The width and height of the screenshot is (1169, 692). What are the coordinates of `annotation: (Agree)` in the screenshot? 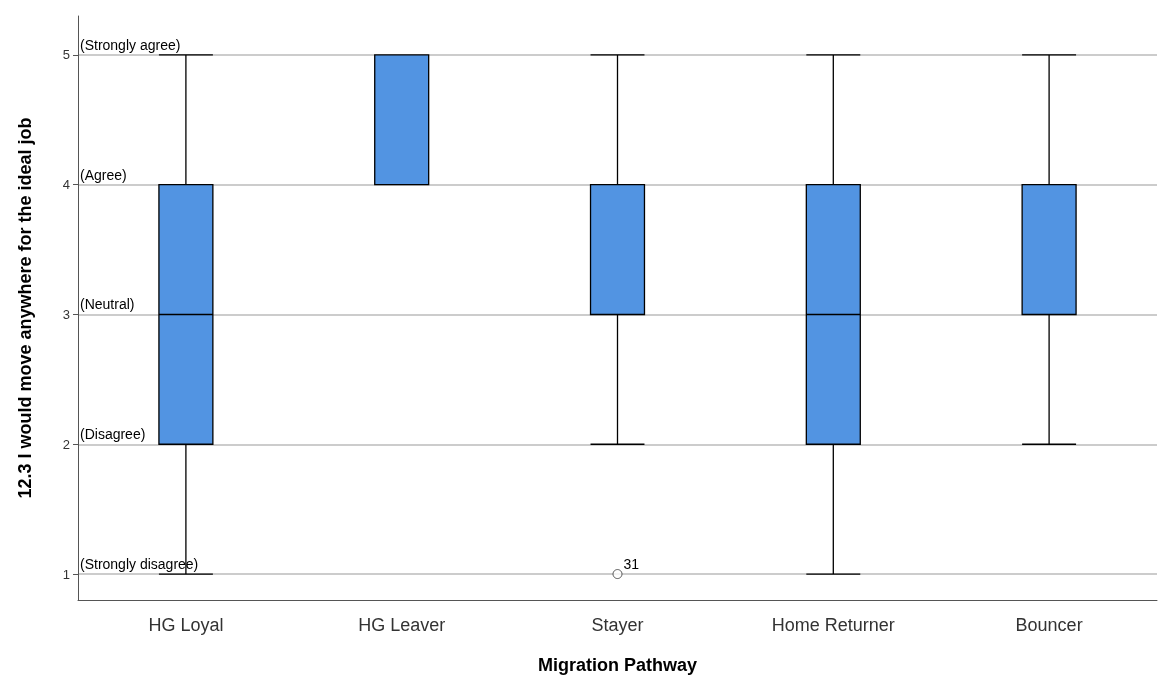 It's located at (103, 174).